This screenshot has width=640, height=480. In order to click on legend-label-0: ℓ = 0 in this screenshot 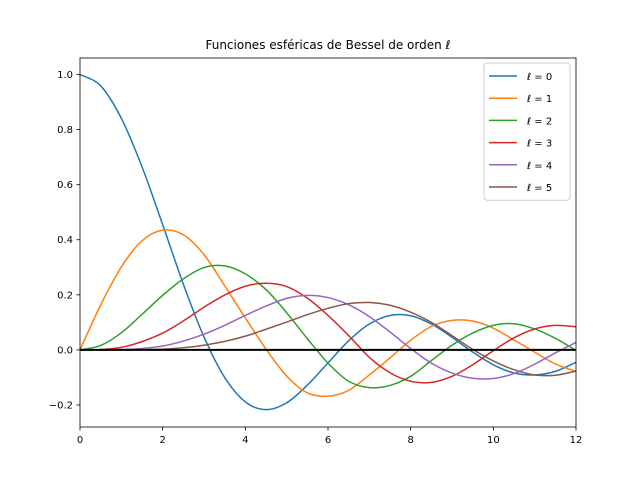, I will do `click(539, 77)`.